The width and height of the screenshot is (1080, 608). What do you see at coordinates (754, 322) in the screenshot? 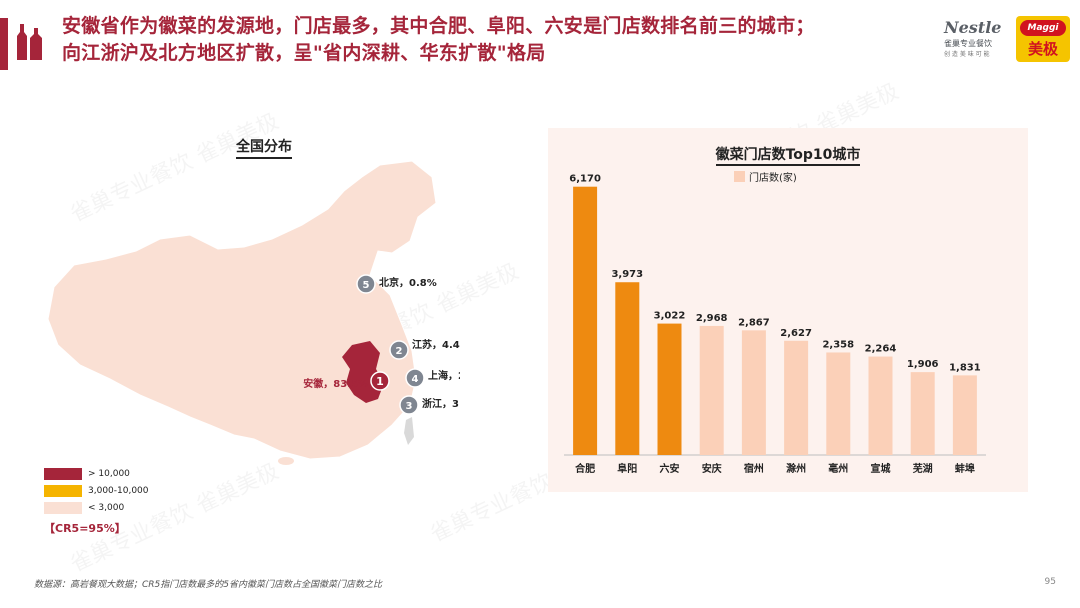
I see `bar-value-label: 2,867` at bounding box center [754, 322].